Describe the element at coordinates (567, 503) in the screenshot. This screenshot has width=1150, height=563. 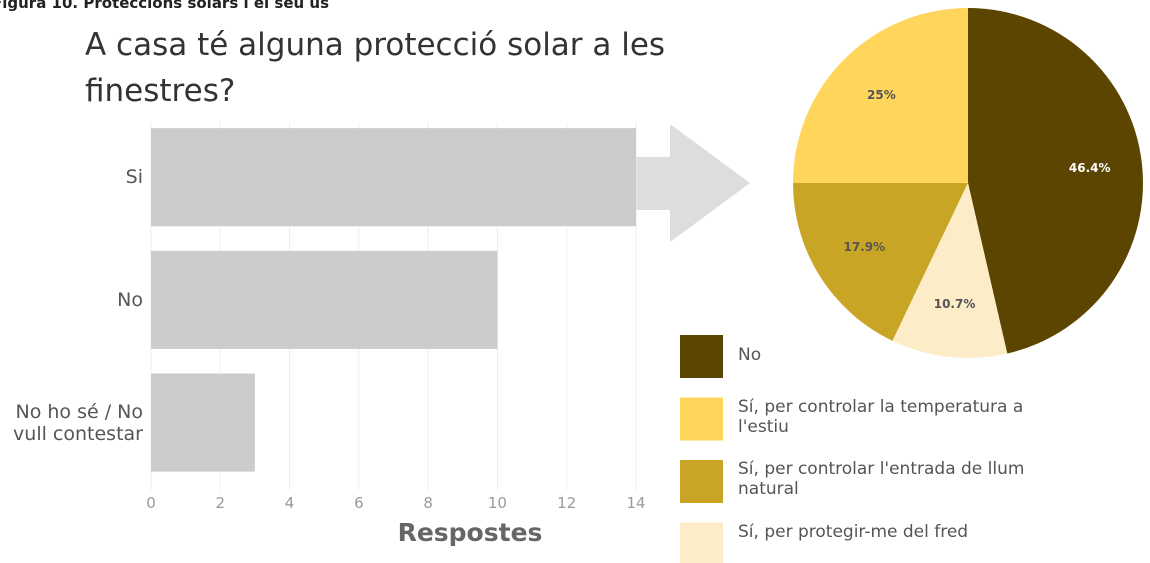
I see `x-tick-label: 12` at that location.